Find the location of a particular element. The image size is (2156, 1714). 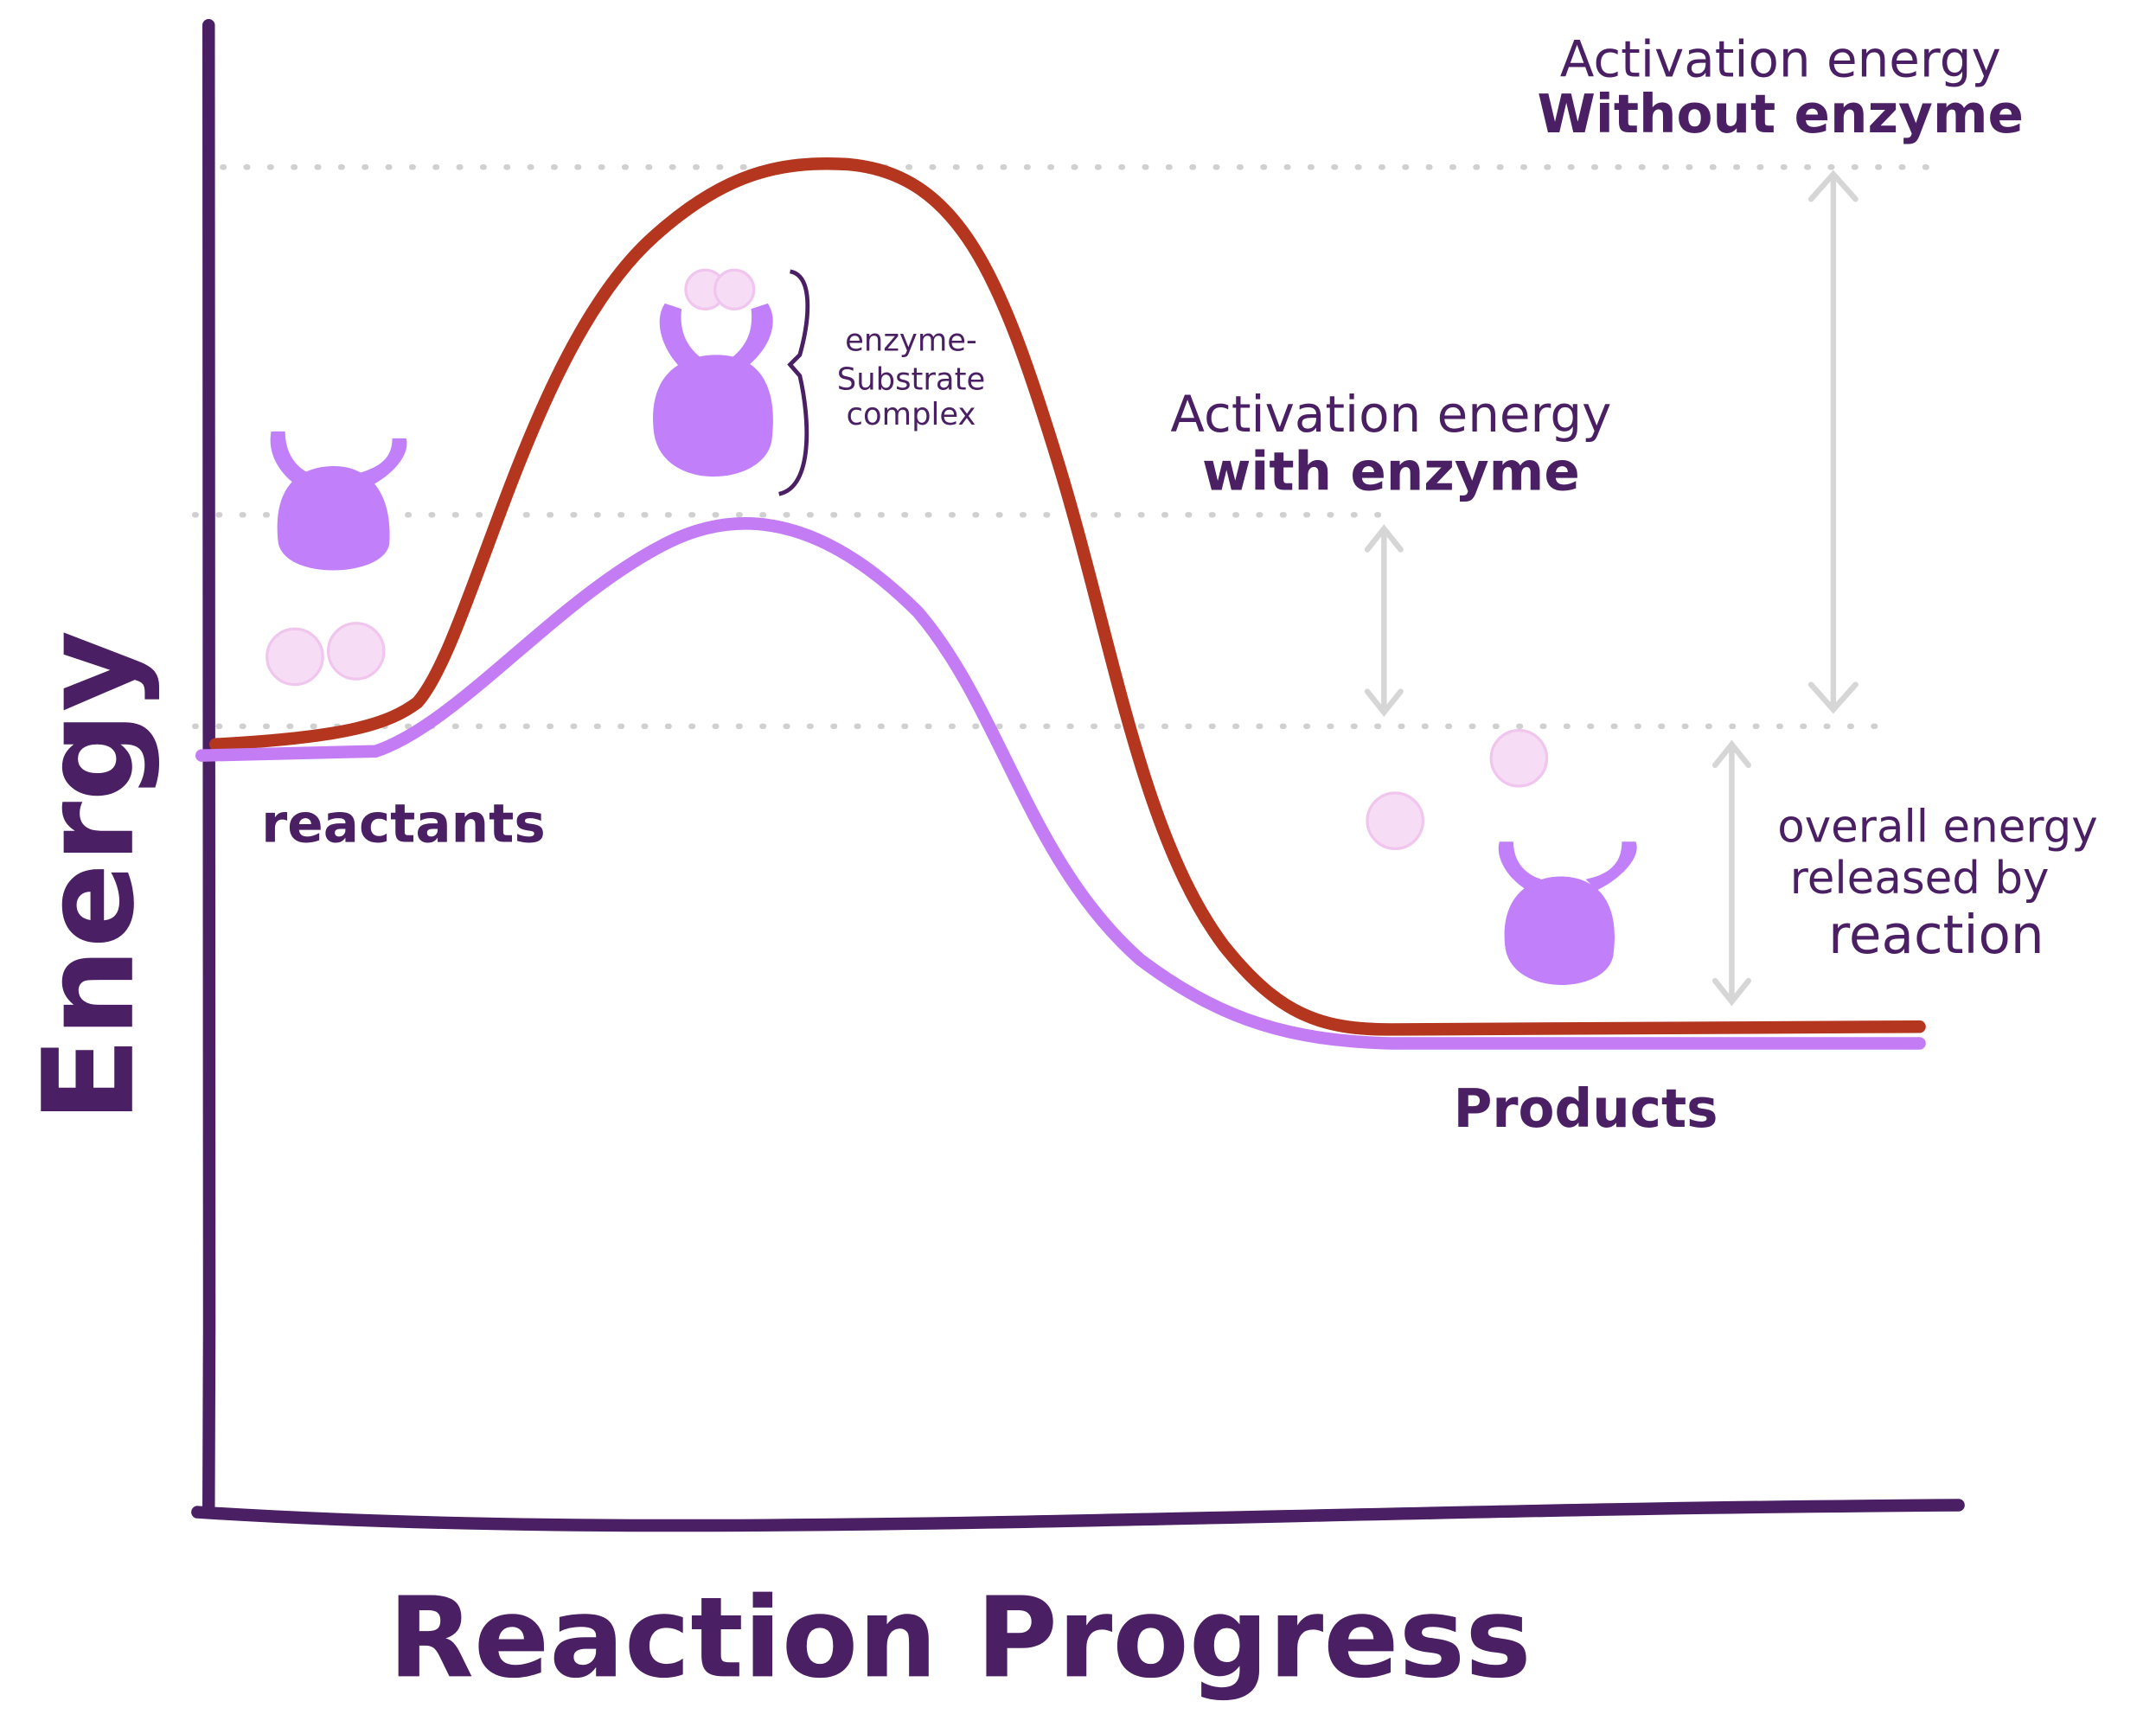

label-released: released by is located at coordinates (1920, 879).